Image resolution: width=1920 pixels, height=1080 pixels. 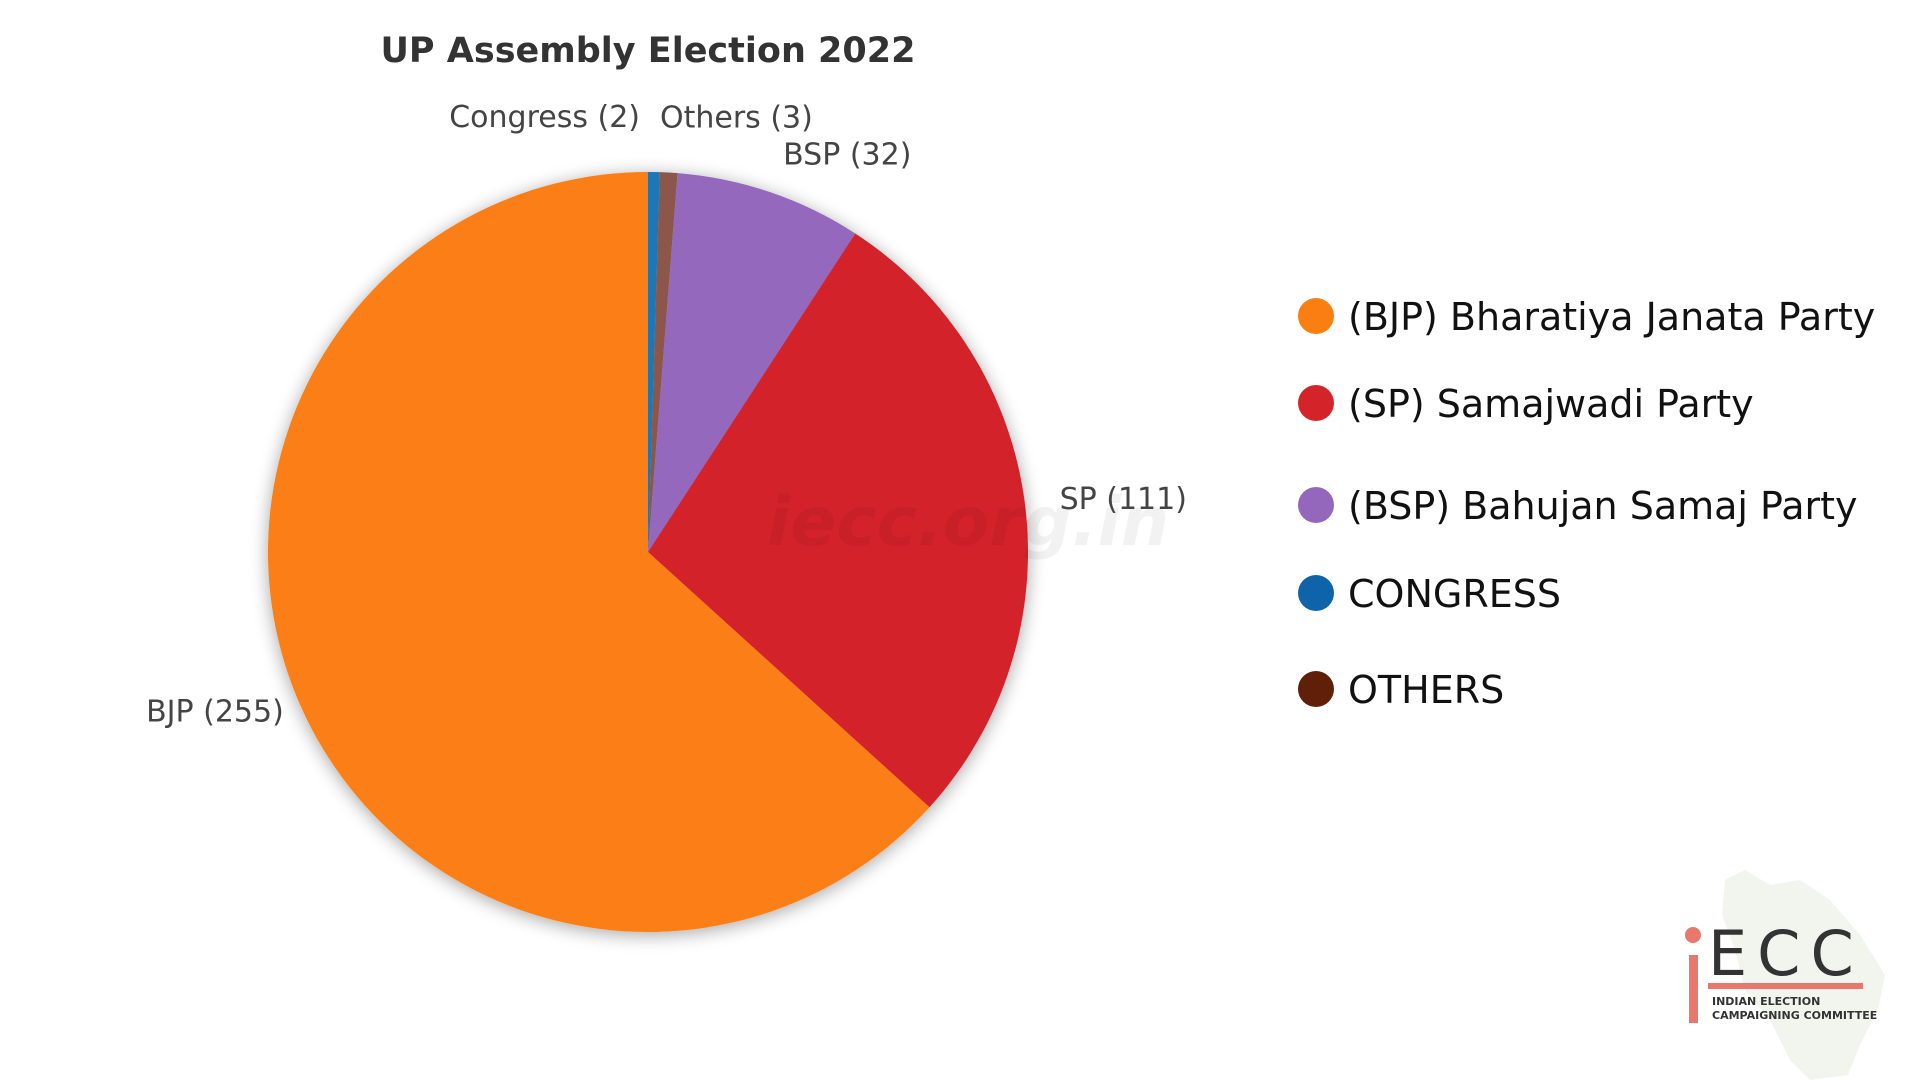 What do you see at coordinates (1766, 1001) in the screenshot?
I see `logo-line1: INDIAN ELECTION` at bounding box center [1766, 1001].